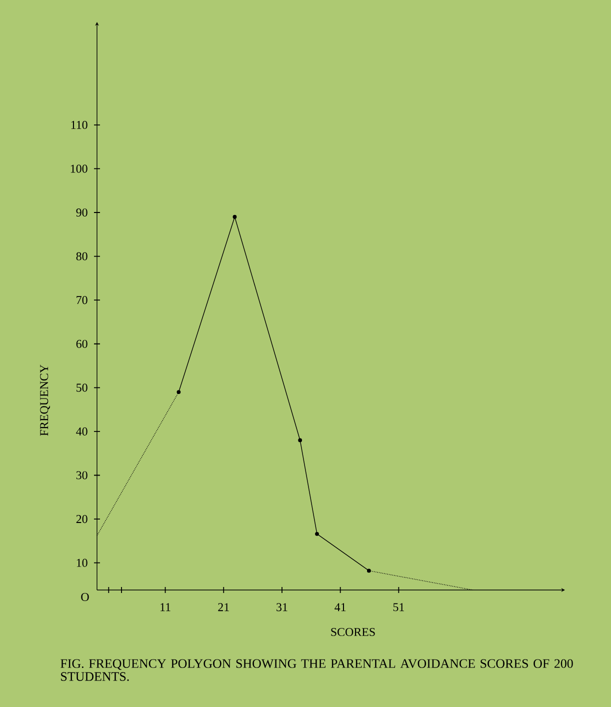  I want to click on y-tick-label: 70, so click(82, 300).